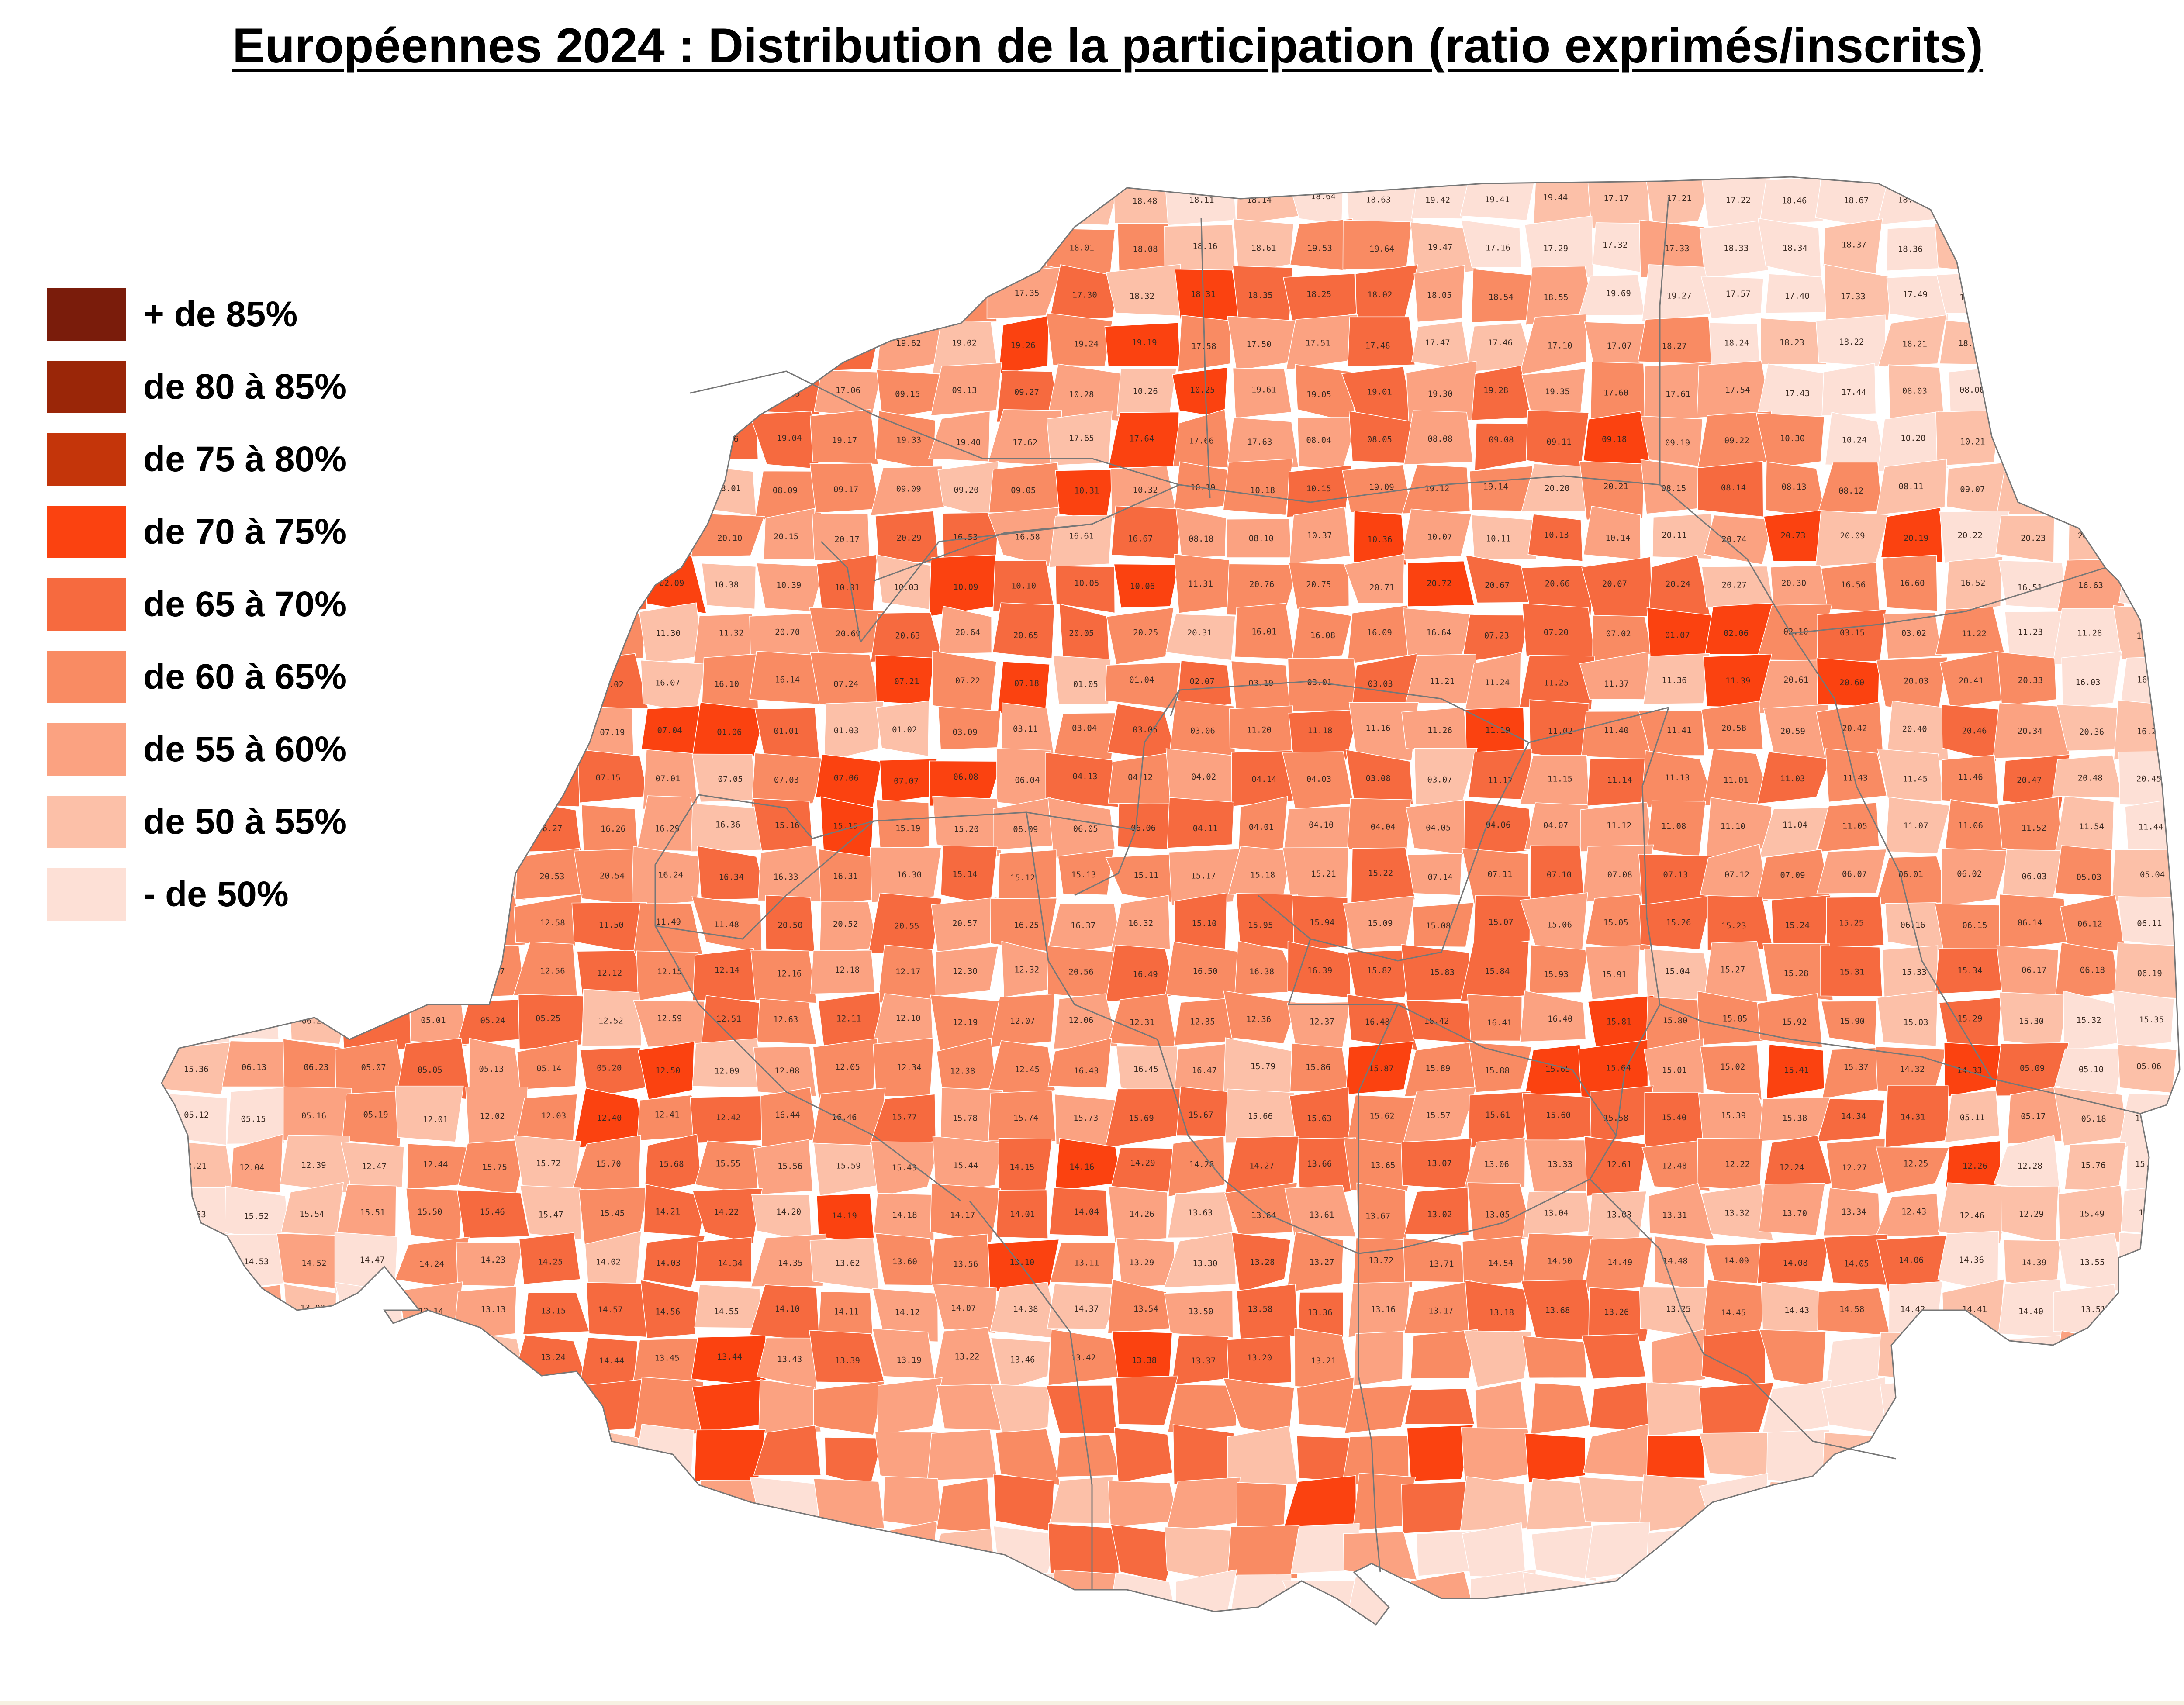 This screenshot has width=2184, height=1705. I want to click on bureau-label: 06.14, so click(2030, 923).